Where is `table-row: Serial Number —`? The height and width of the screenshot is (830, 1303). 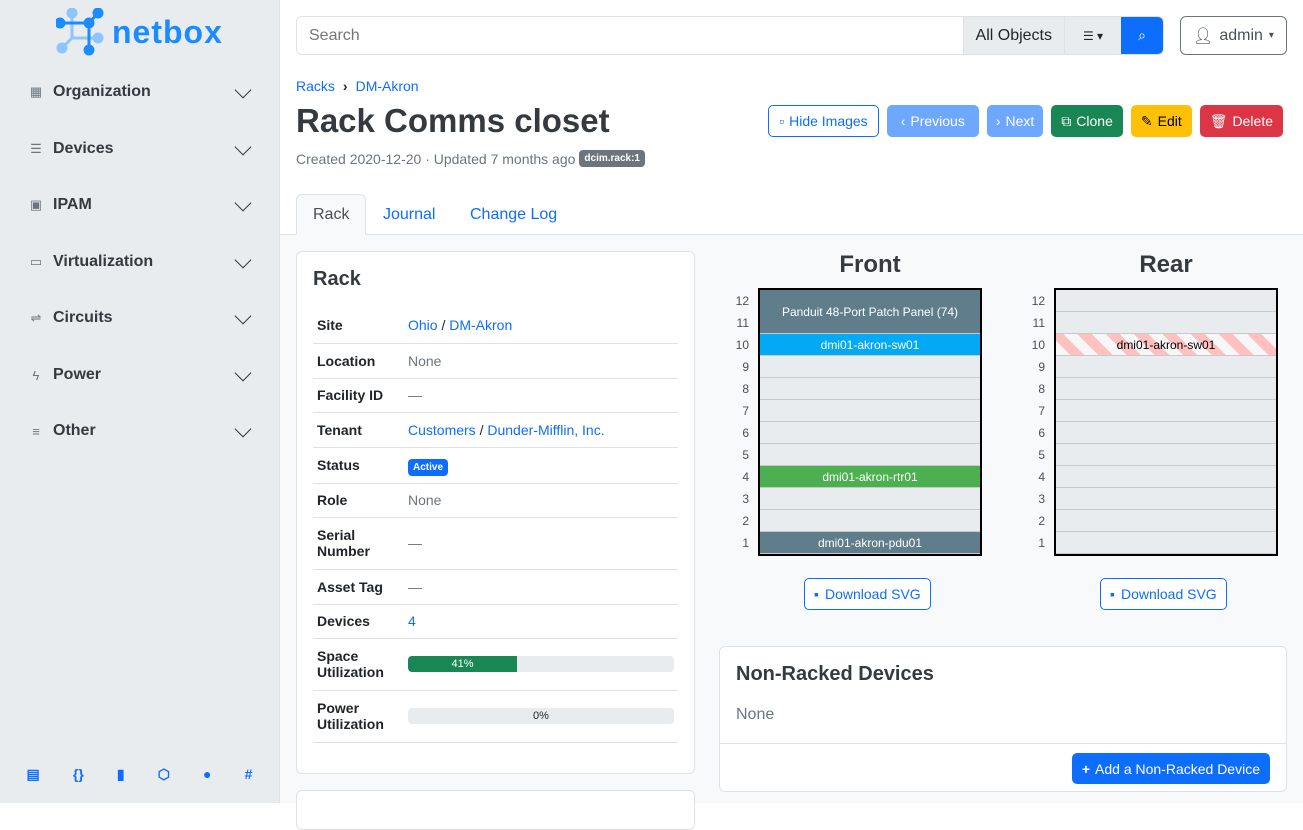
table-row: Serial Number — is located at coordinates (495, 543).